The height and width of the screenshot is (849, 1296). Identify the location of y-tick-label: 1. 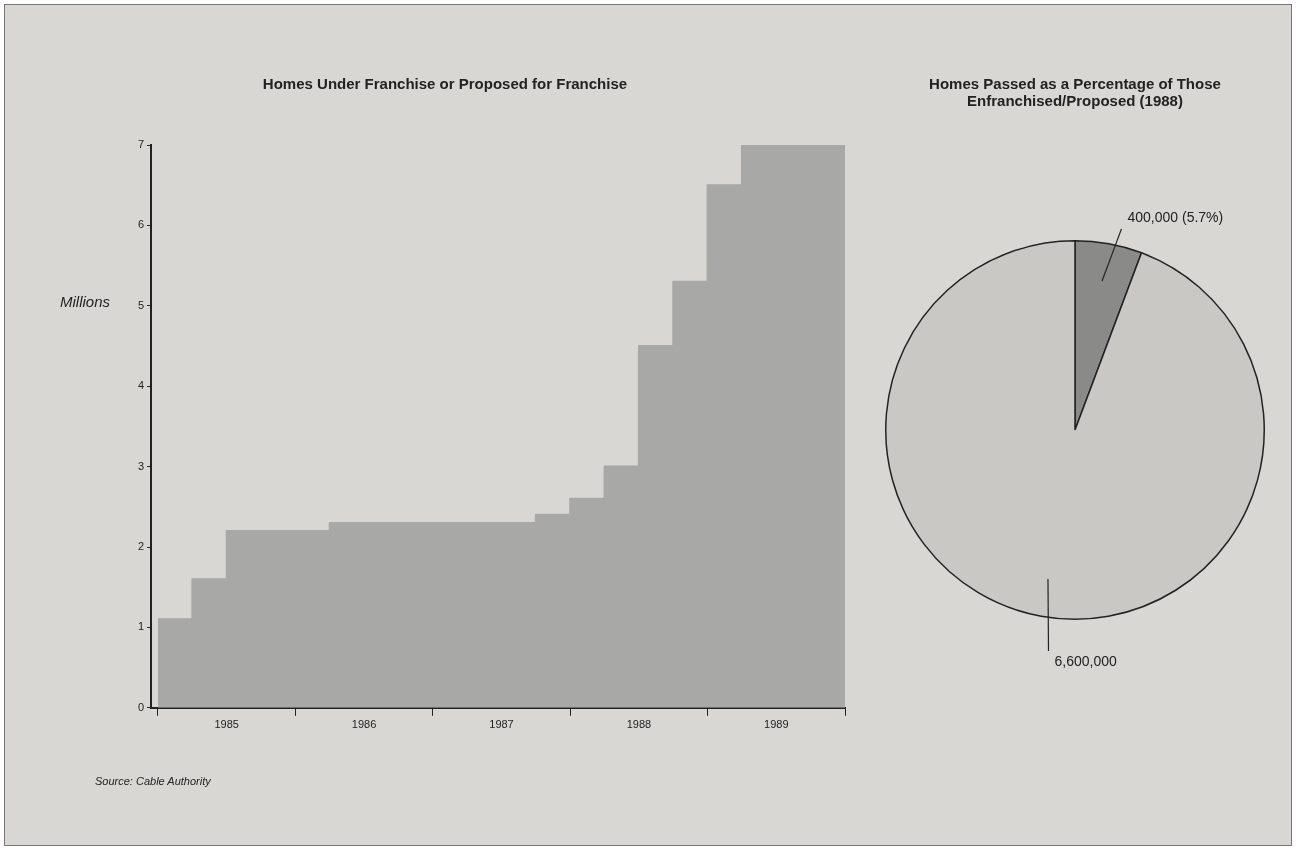
(141, 626).